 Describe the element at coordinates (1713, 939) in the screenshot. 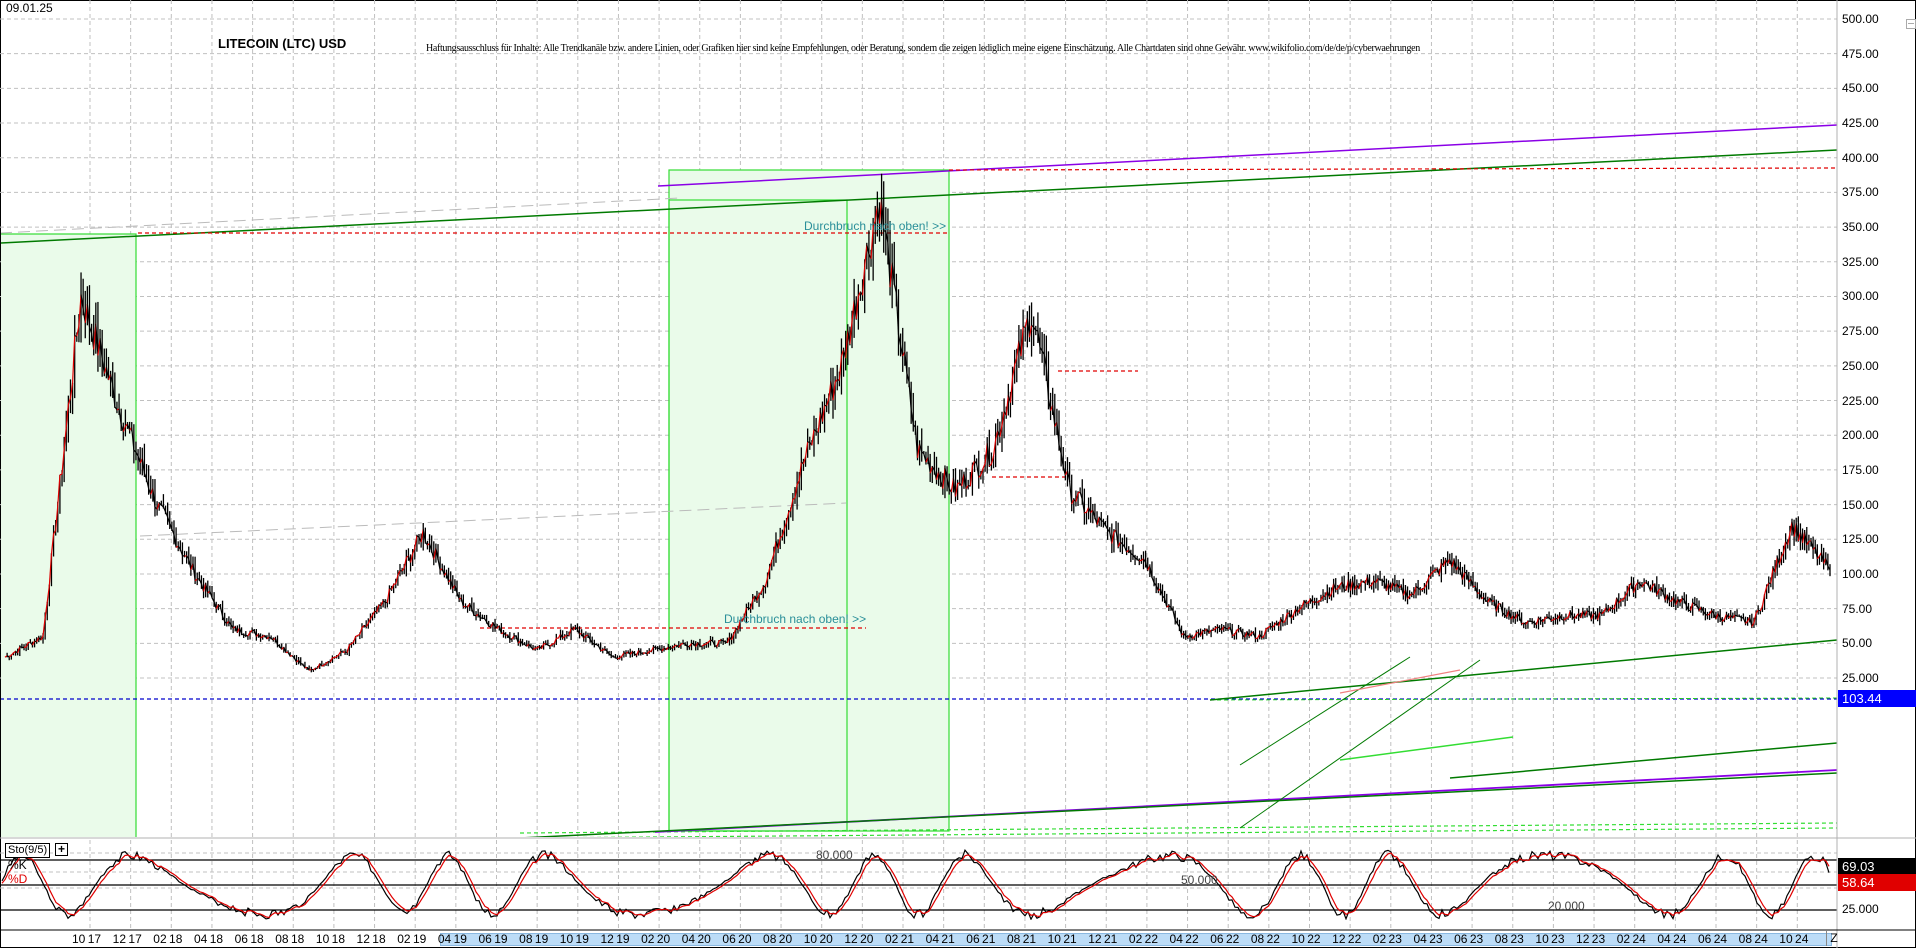

I see `time-axis-label: 06 24` at that location.